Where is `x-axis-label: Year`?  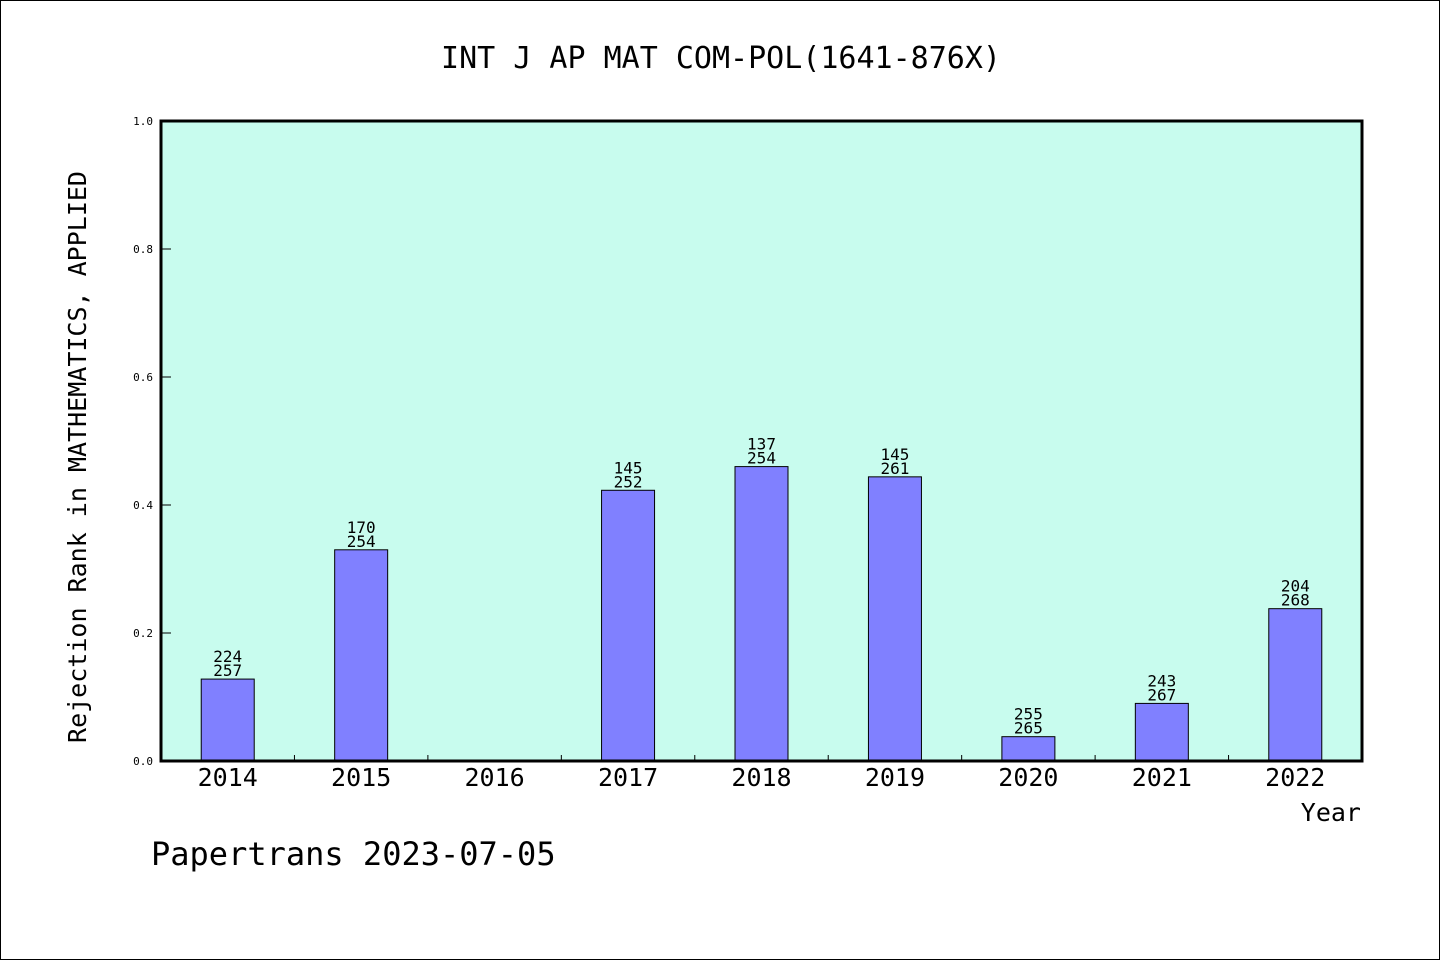
x-axis-label: Year is located at coordinates (1331, 812).